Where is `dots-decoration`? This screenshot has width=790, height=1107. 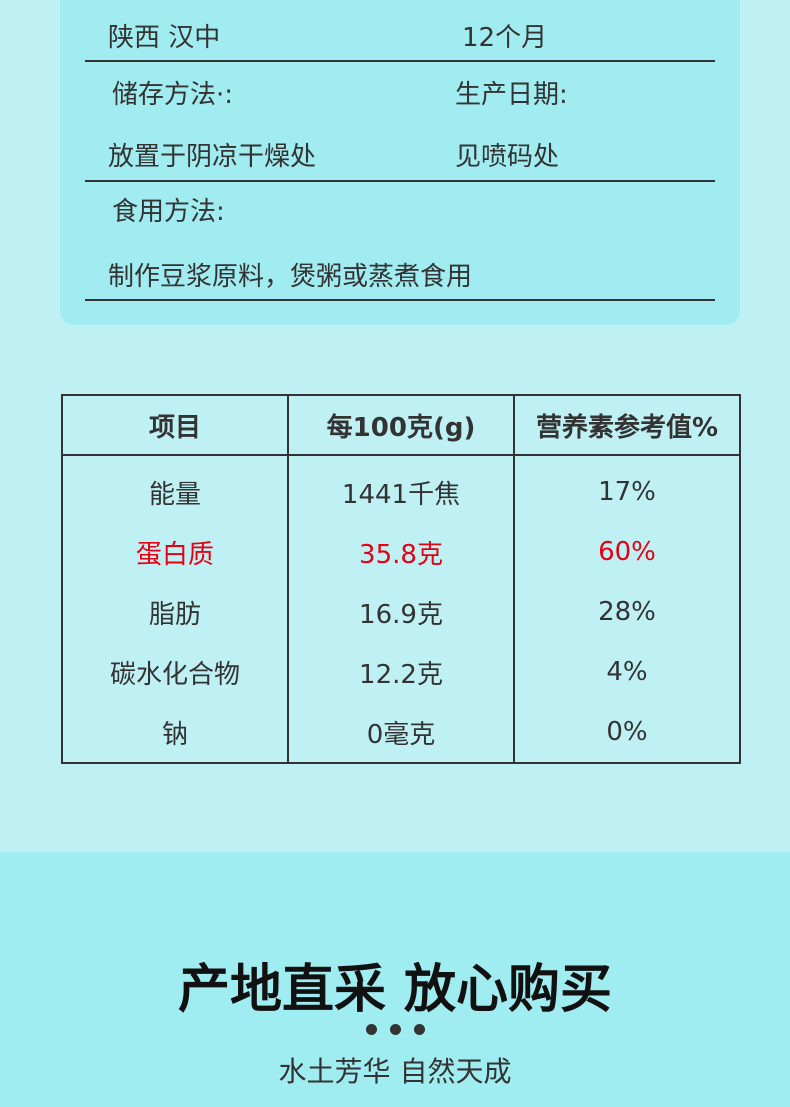 dots-decoration is located at coordinates (395, 1029).